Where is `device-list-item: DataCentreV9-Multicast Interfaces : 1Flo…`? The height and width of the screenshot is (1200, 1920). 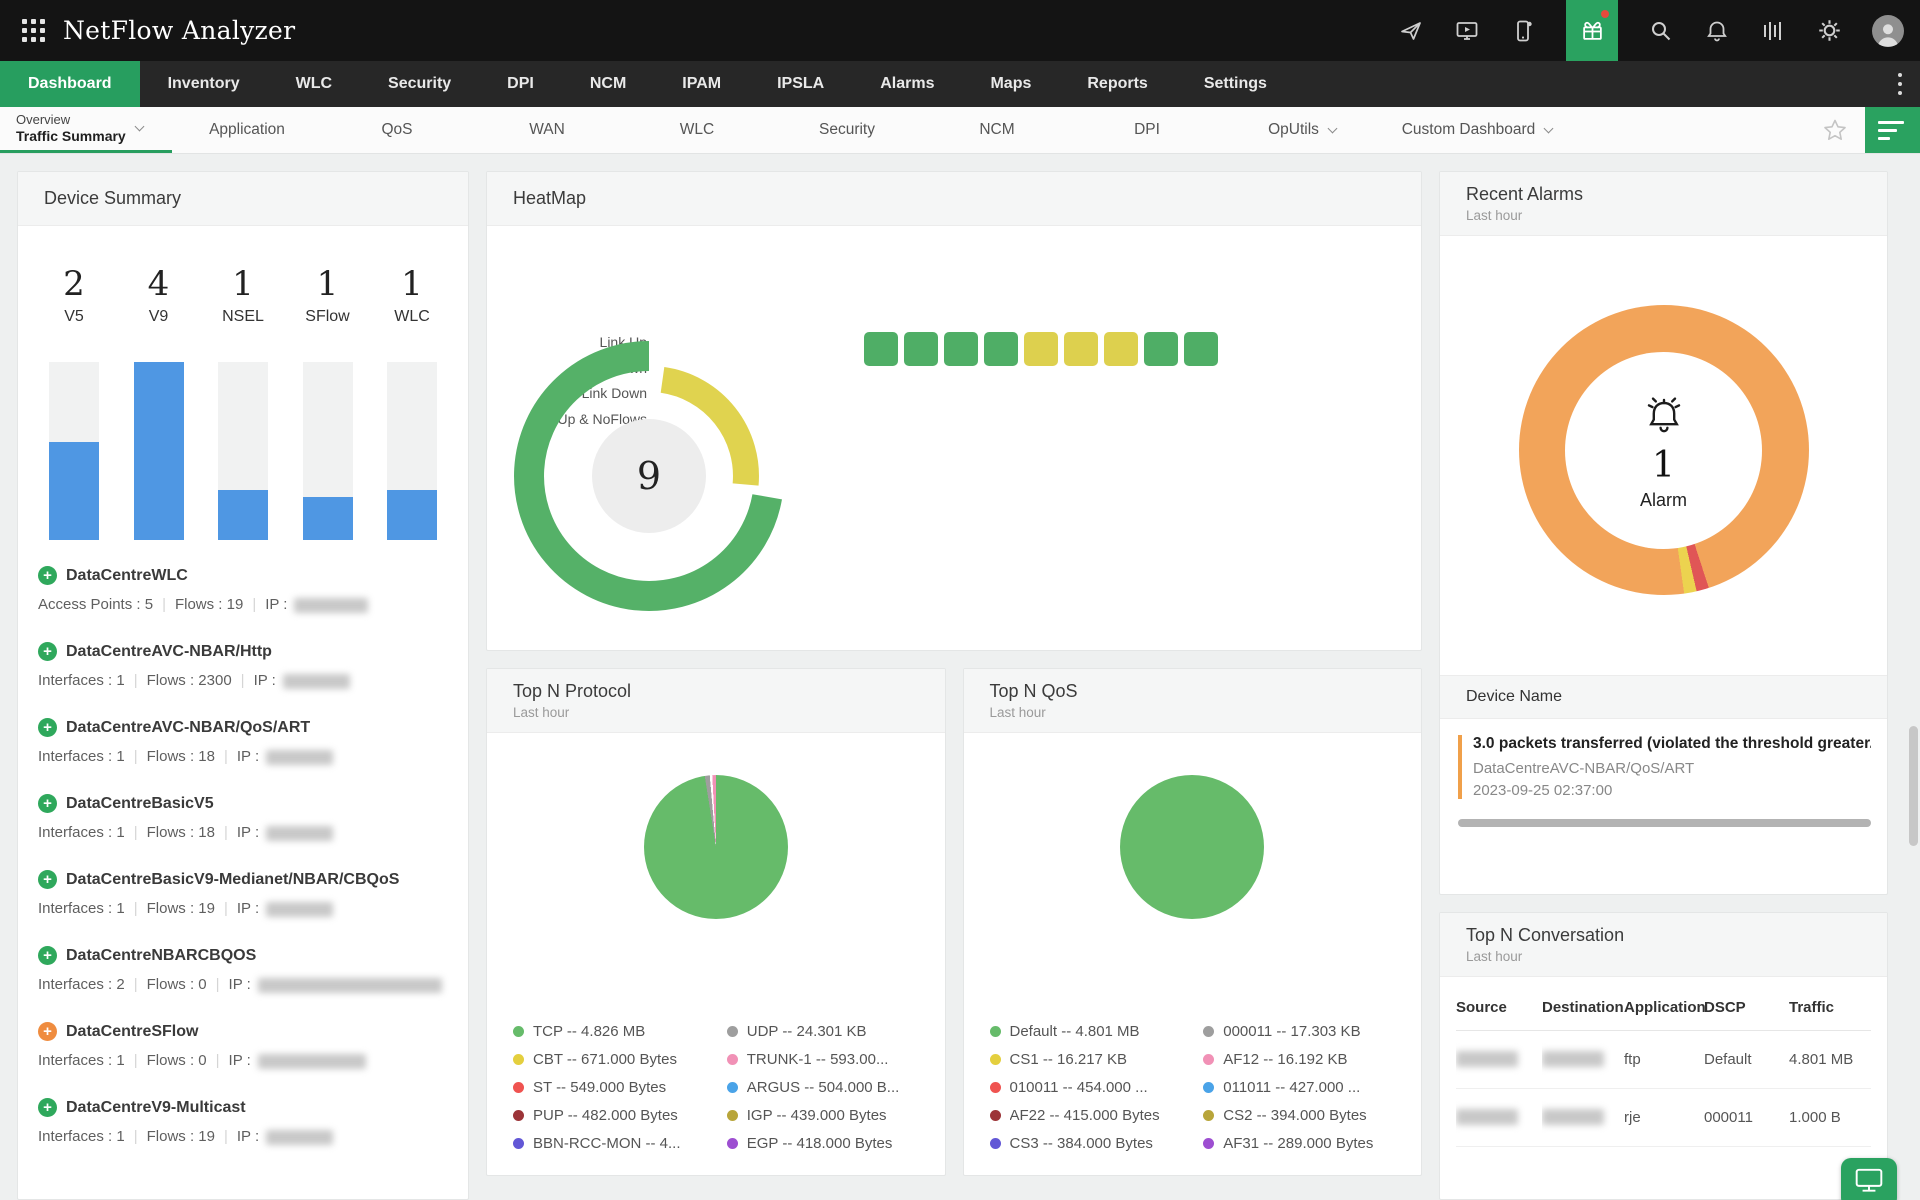
device-list-item: DataCentreV9-Multicast Interfaces : 1Flo… is located at coordinates (243, 1121).